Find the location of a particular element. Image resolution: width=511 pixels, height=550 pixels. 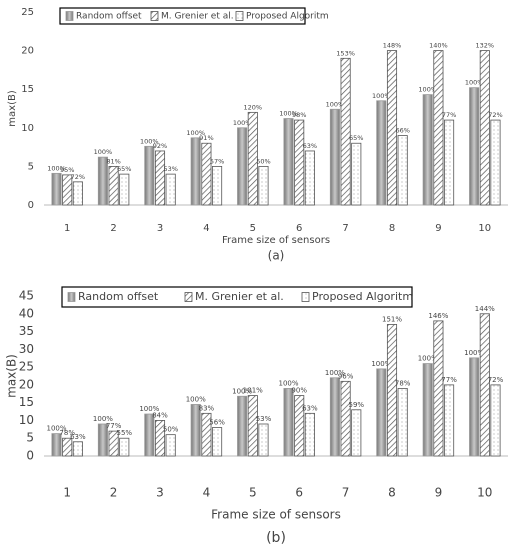

y-tick-label: 40 is located at coordinates (26, 313).